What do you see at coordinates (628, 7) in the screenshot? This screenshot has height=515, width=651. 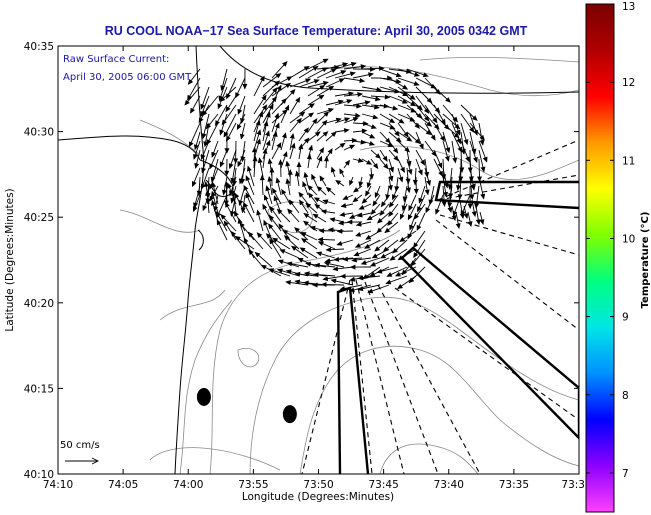 I see `colorbar-tick-label: 13` at bounding box center [628, 7].